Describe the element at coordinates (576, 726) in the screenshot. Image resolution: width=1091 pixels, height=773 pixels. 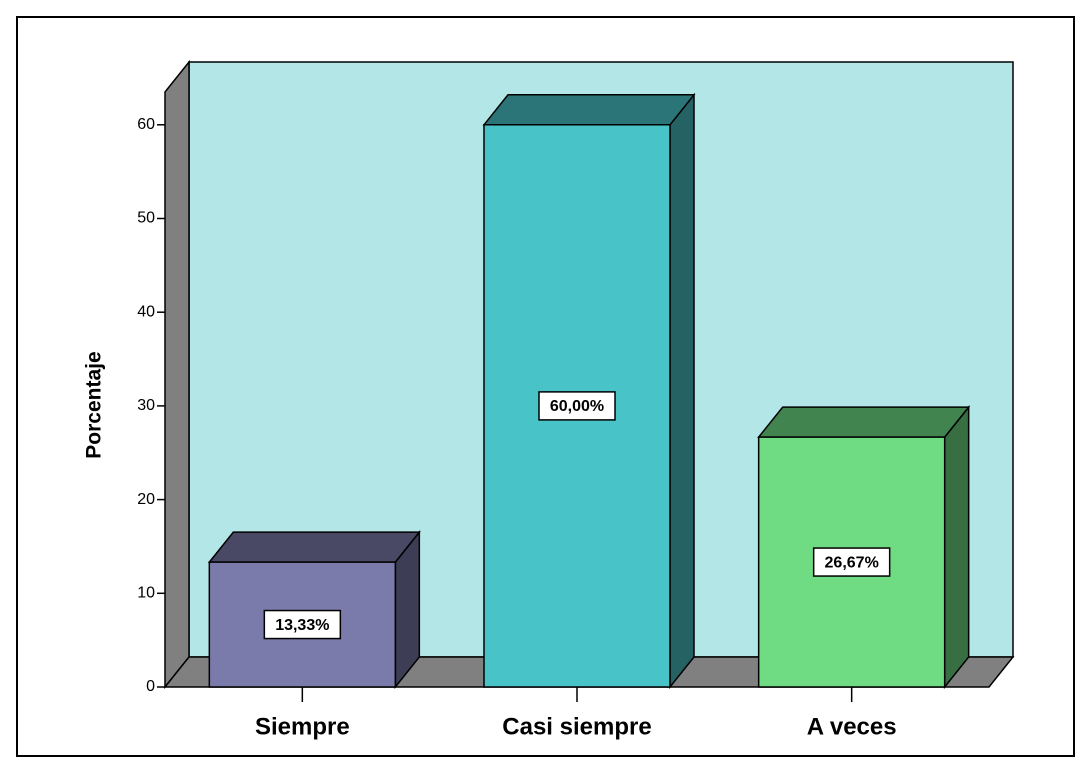
I see `x-tick-label: Casi siempre` at that location.